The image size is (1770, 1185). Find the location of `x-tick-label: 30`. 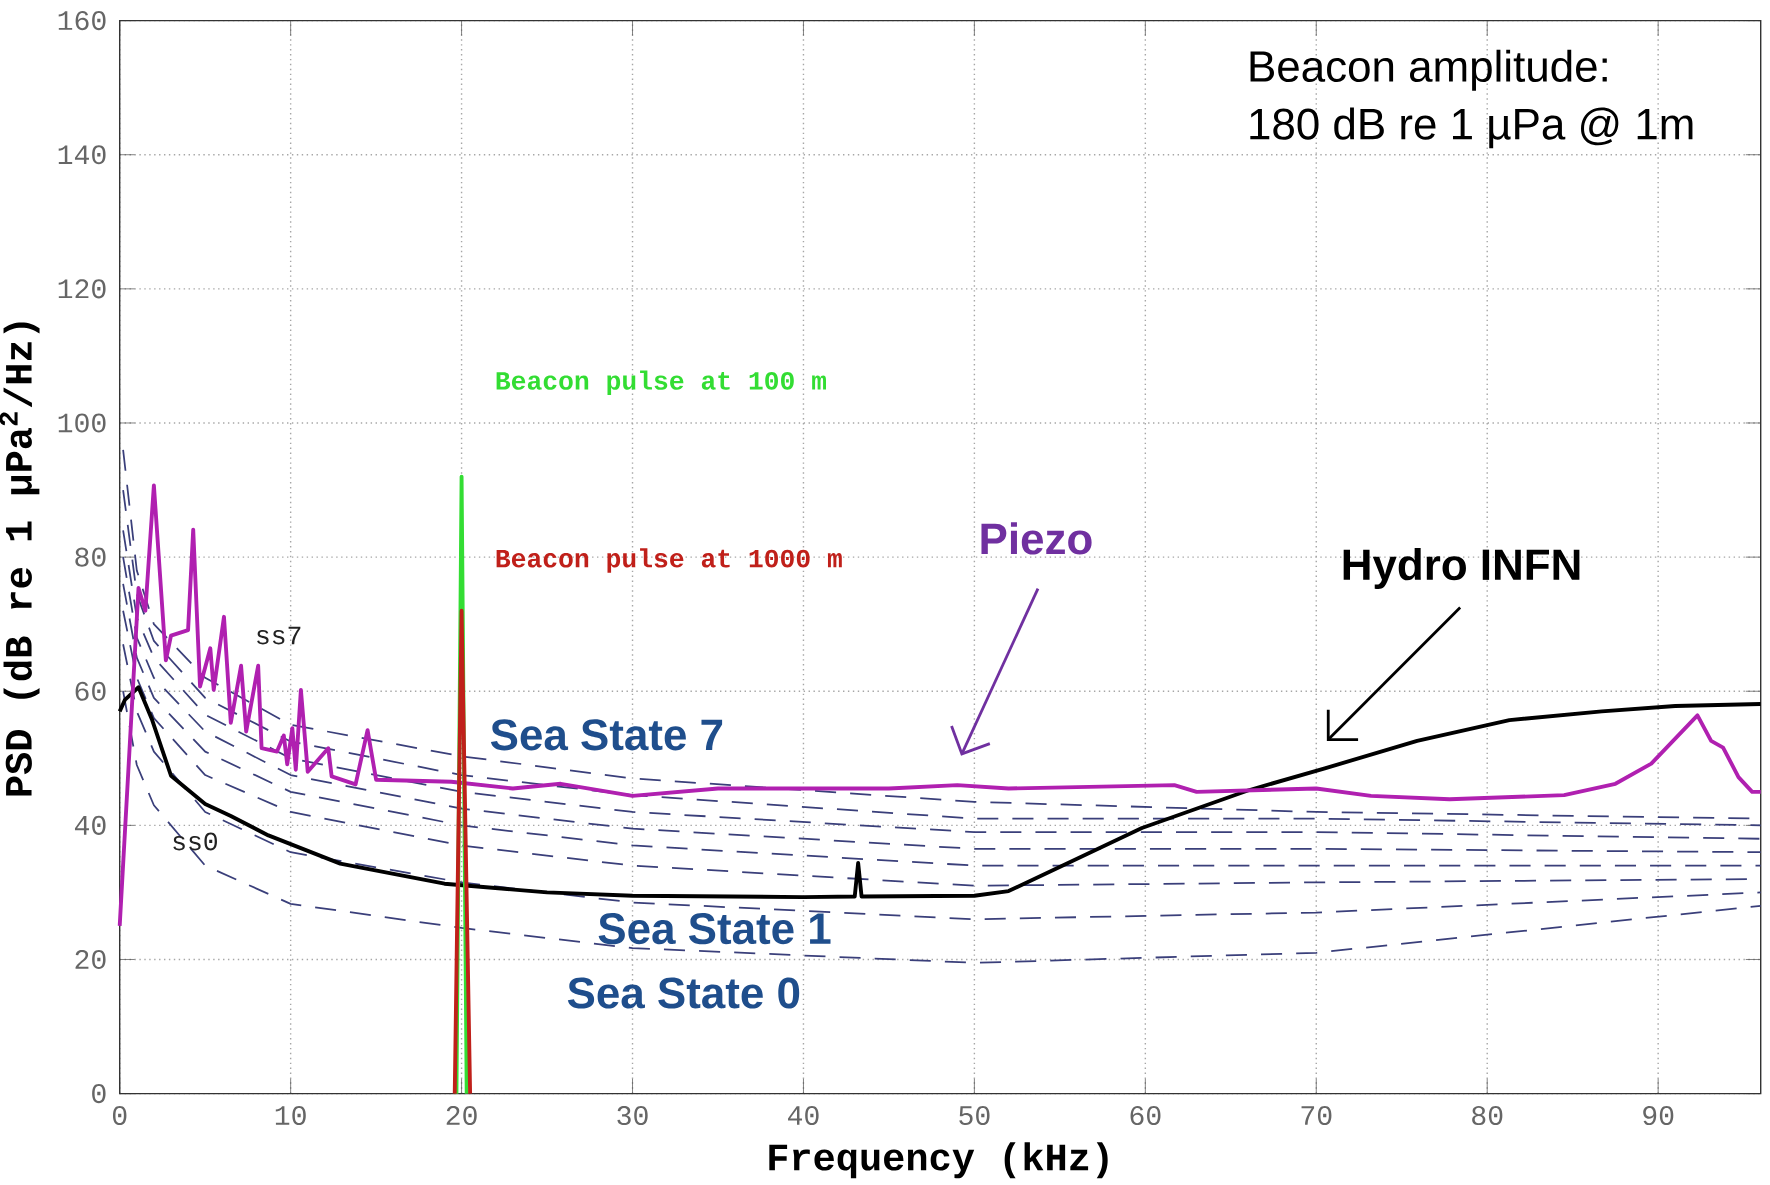

x-tick-label: 30 is located at coordinates (632, 1116).